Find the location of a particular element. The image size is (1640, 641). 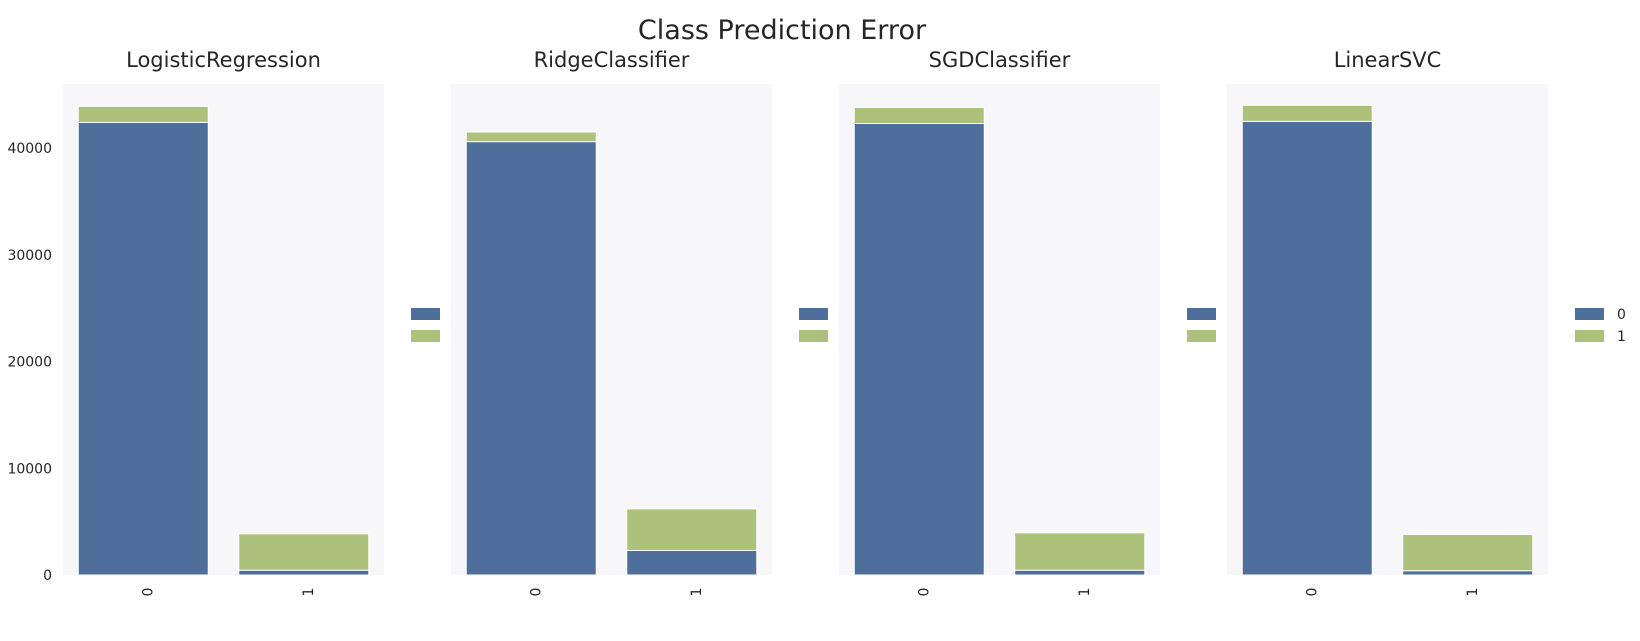

subplot-title: SGDClassifier is located at coordinates (1000, 60).